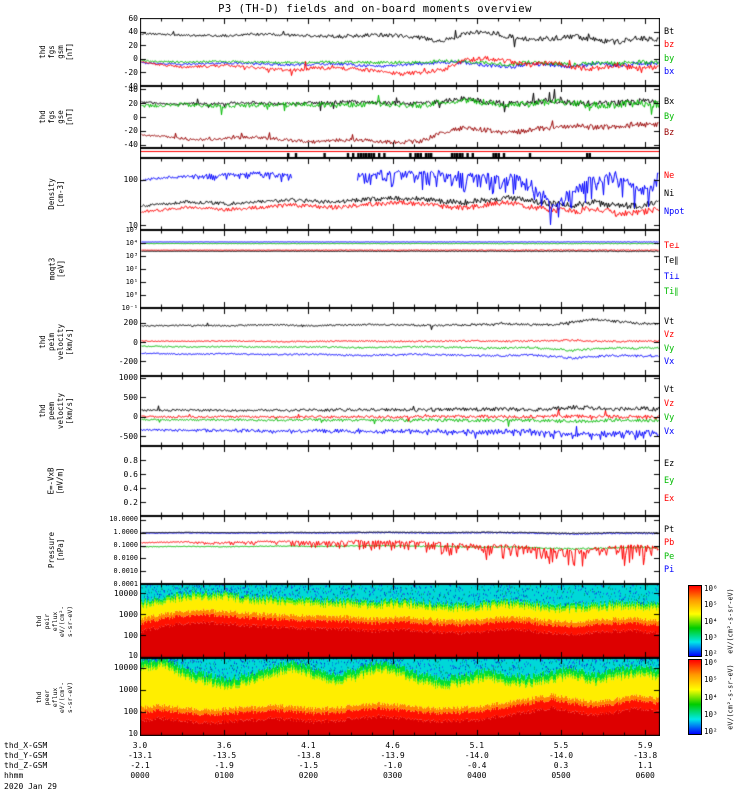  What do you see at coordinates (308, 775) in the screenshot?
I see `axis-value: 0200` at bounding box center [308, 775].